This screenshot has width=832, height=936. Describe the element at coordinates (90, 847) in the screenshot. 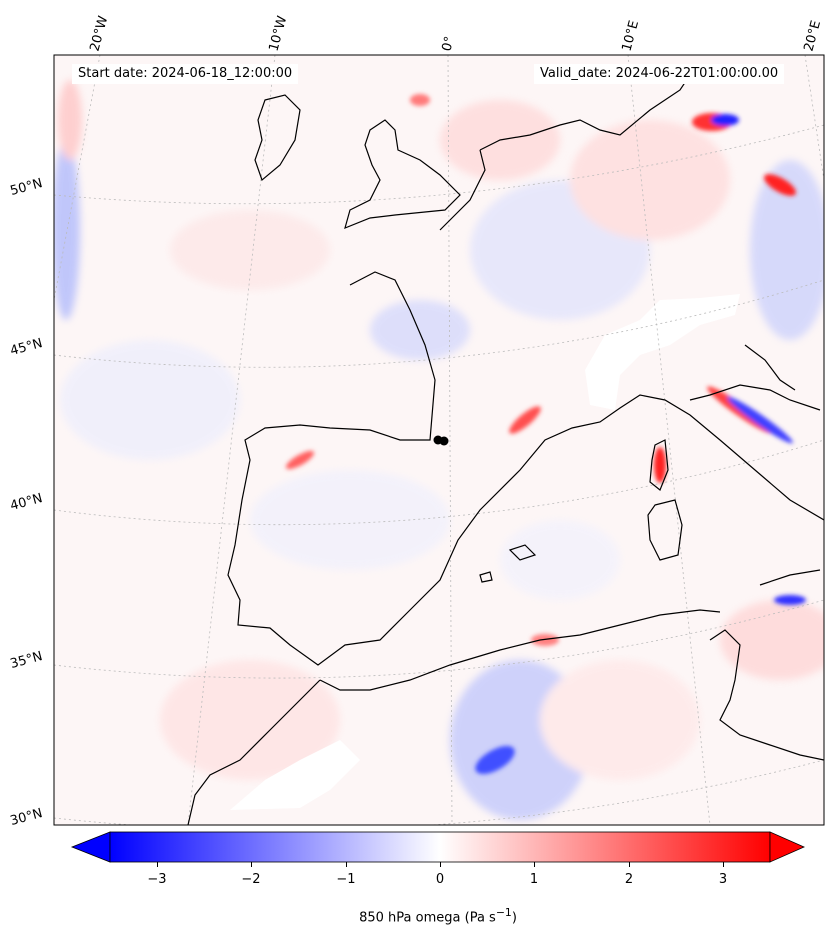

I see `colorbar-min-extend` at that location.